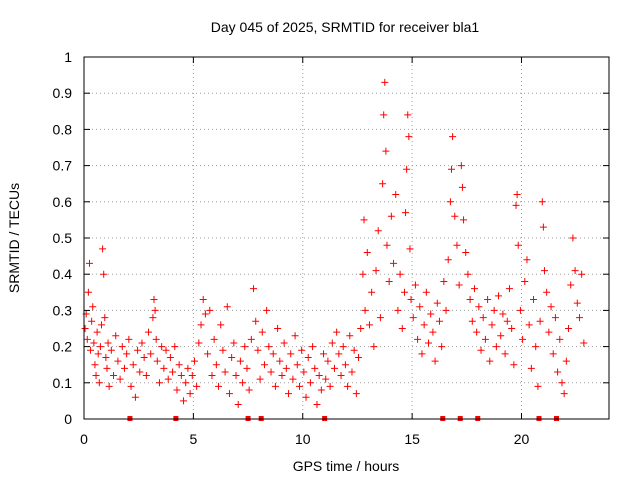  Describe the element at coordinates (63, 129) in the screenshot. I see `y-tick-label: 0.8` at that location.